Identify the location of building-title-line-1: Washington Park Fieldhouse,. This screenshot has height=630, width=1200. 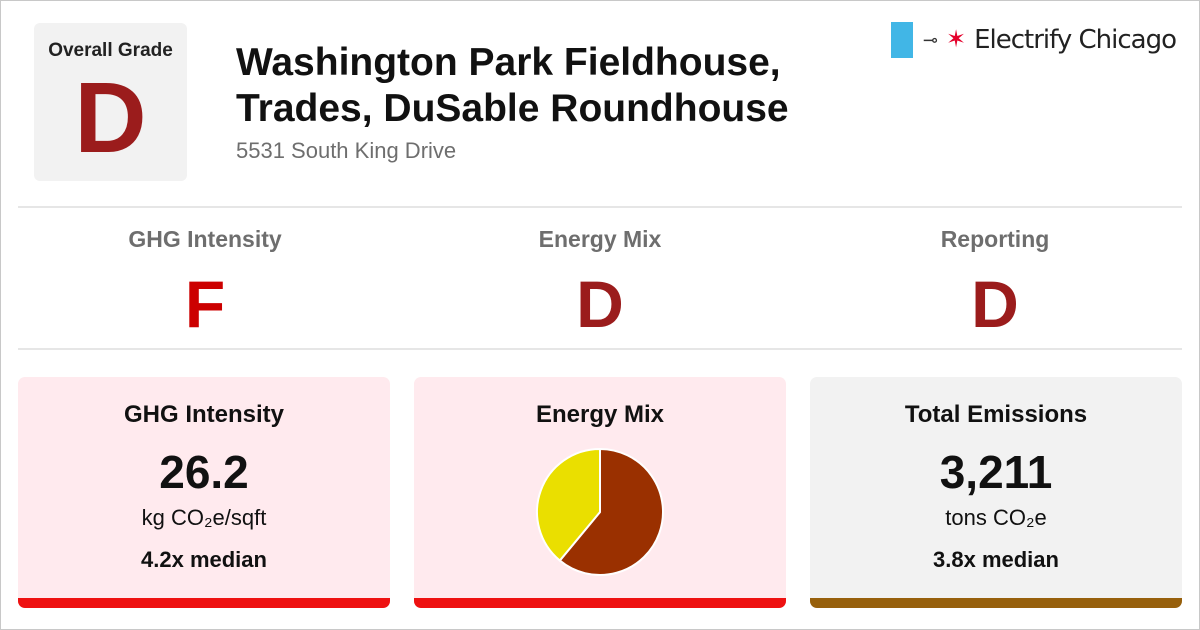
(508, 62).